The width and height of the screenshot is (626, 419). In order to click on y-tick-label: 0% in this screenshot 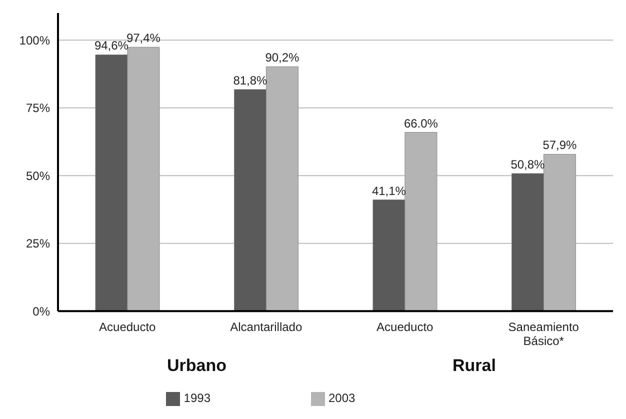, I will do `click(41, 311)`.